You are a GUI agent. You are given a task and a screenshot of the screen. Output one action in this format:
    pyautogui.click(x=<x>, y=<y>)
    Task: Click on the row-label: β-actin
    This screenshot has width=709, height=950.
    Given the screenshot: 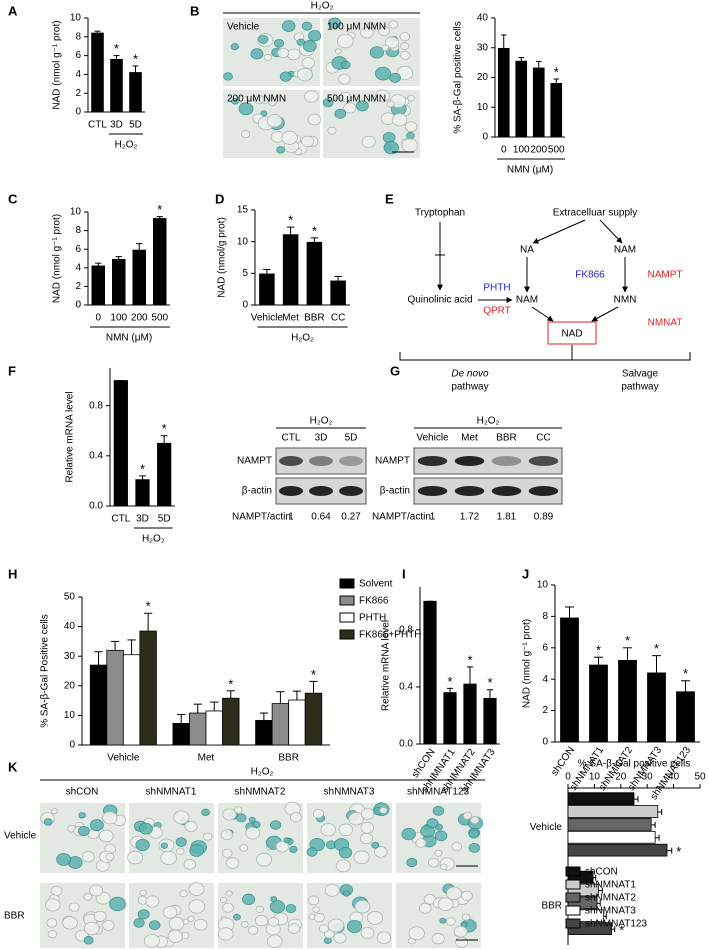 What is the action you would take?
    pyautogui.click(x=395, y=491)
    